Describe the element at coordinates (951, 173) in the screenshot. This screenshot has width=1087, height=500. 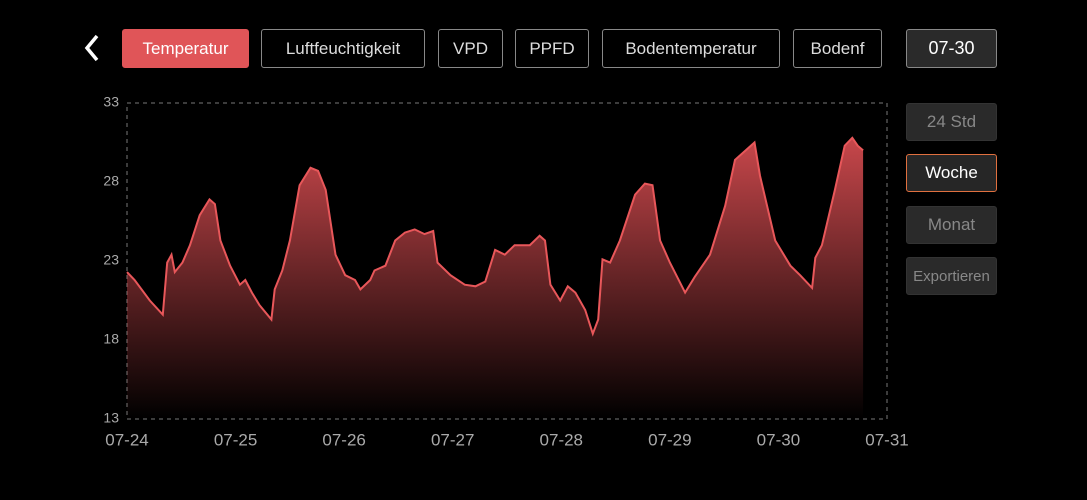
I see `range-button: Woche` at that location.